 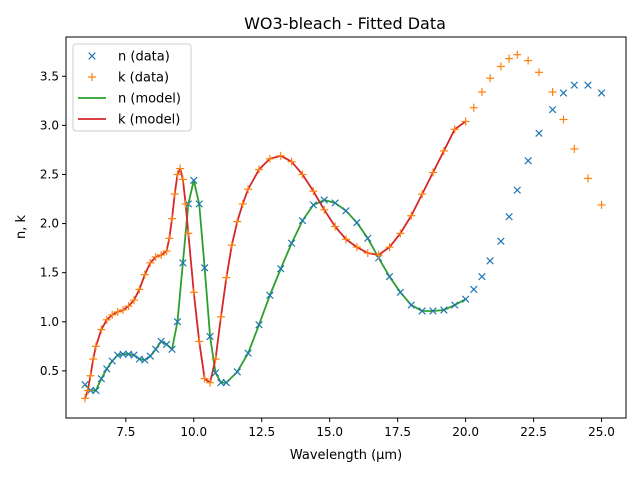 I want to click on legend-item-k-model: k (model), so click(x=129, y=120).